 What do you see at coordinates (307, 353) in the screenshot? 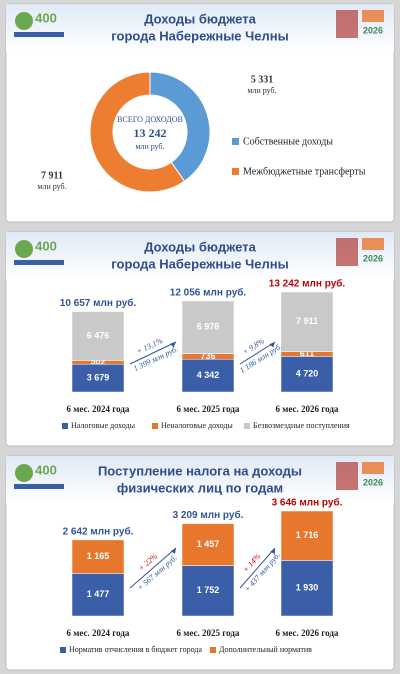
I see `value-label: 611` at bounding box center [307, 353].